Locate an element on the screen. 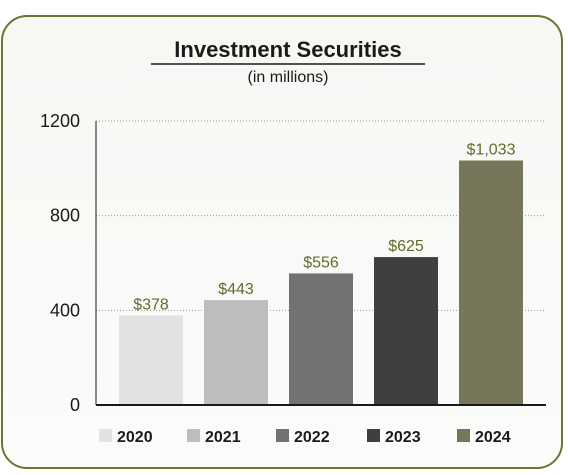 This screenshot has height=475, width=568. data-label: $556 is located at coordinates (321, 262).